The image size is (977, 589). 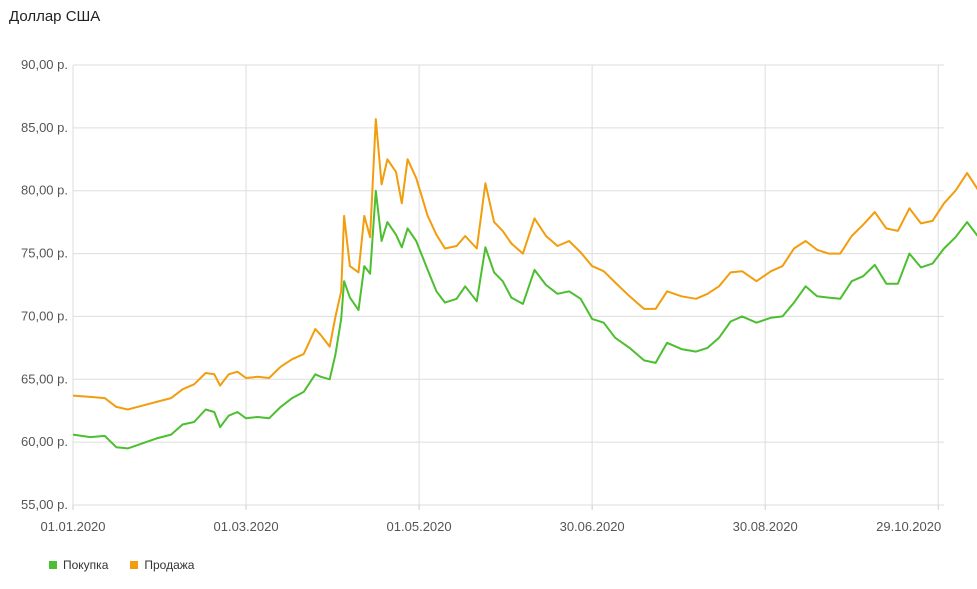 What do you see at coordinates (44, 64) in the screenshot?
I see `y-tick-label: 90,00 р.` at bounding box center [44, 64].